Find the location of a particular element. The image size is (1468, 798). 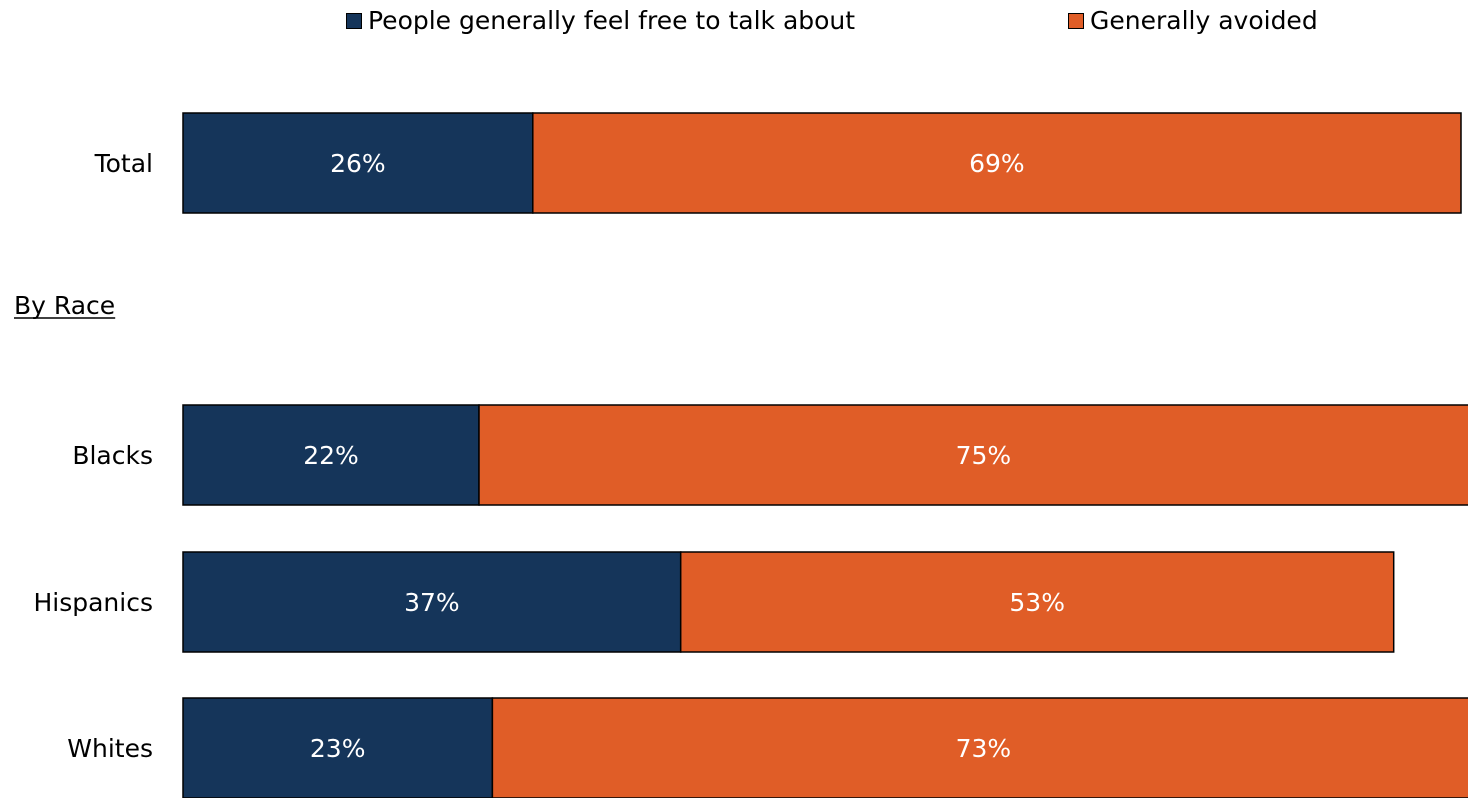

category-label-blacks: Blacks is located at coordinates (112, 455).